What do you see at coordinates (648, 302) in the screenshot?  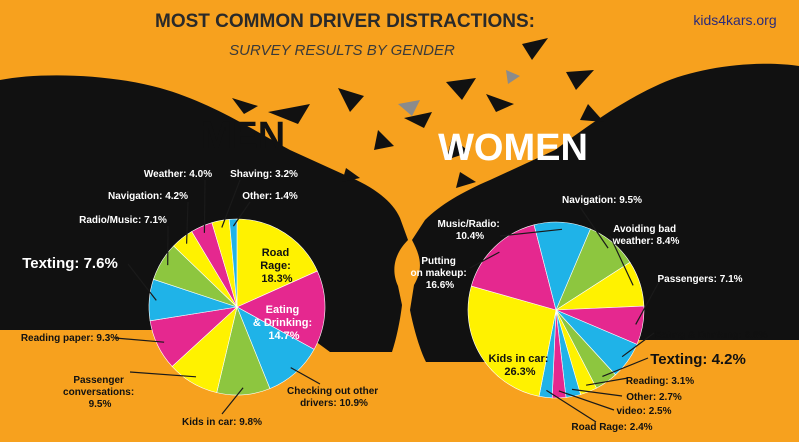 I see `women-leader-passengers` at bounding box center [648, 302].